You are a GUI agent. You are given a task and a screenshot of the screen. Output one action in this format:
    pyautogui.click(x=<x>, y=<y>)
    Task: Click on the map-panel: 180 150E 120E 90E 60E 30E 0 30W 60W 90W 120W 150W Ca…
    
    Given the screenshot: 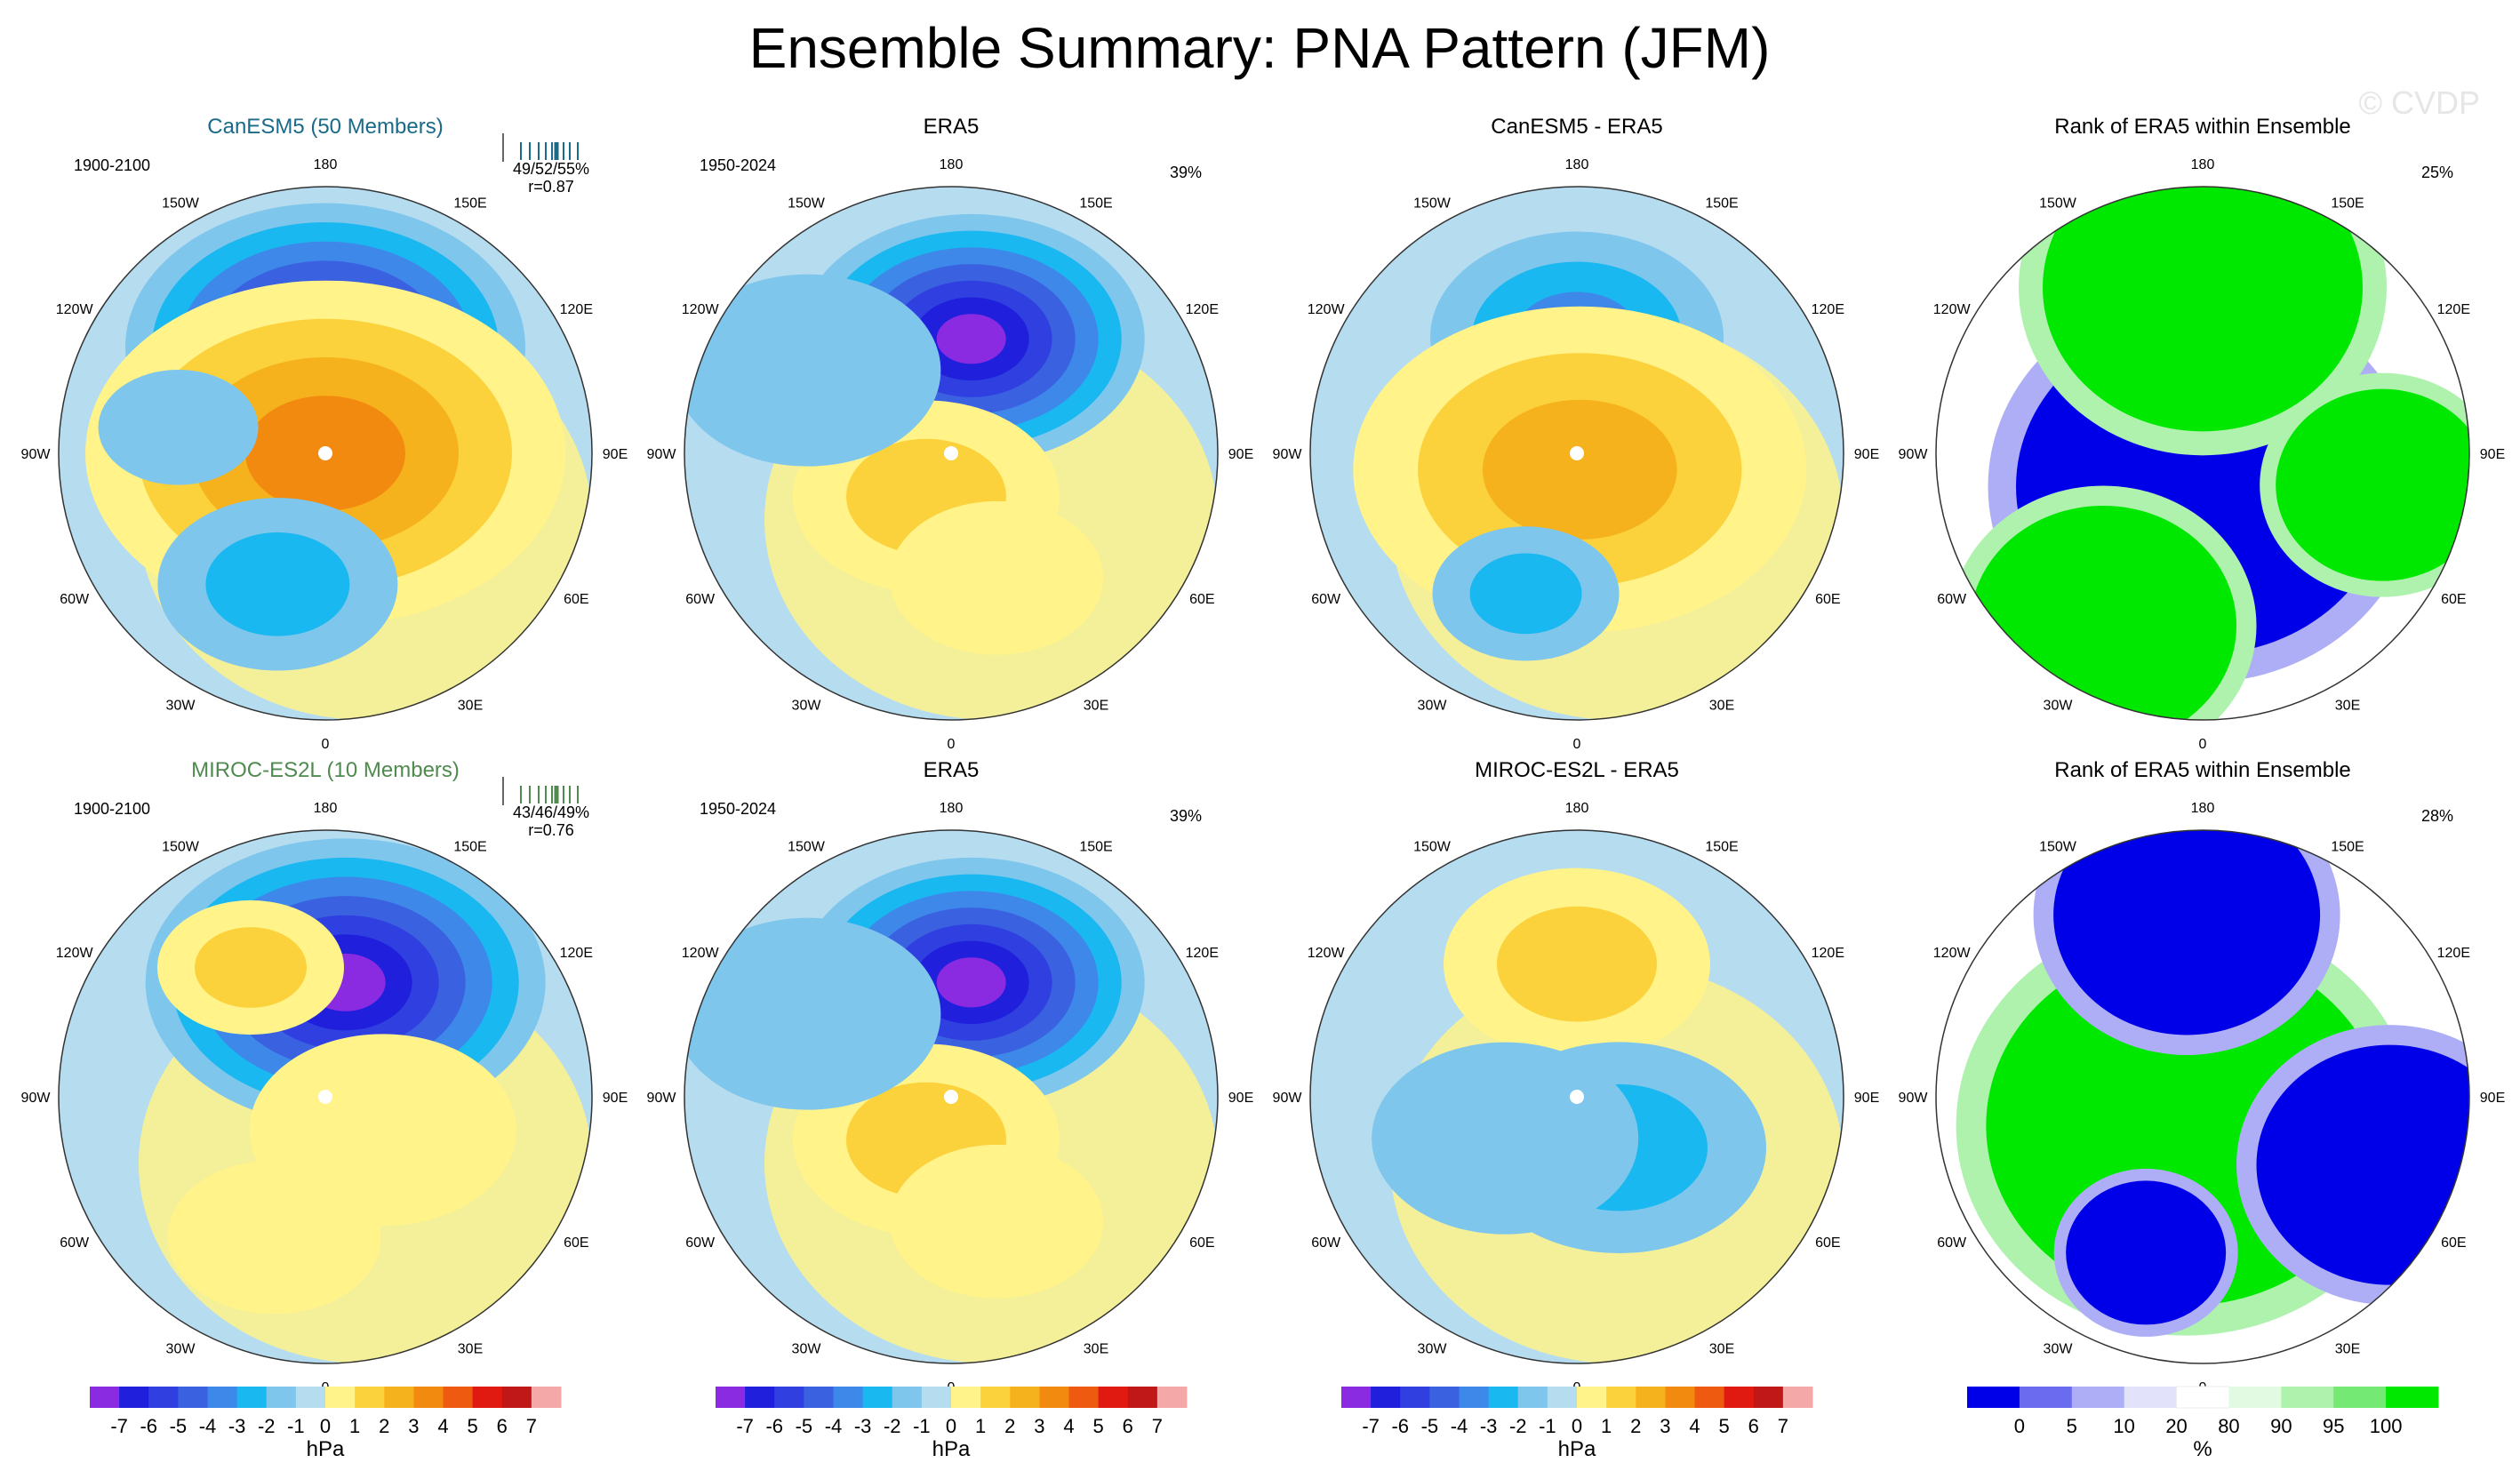 What is the action you would take?
    pyautogui.click(x=324, y=433)
    